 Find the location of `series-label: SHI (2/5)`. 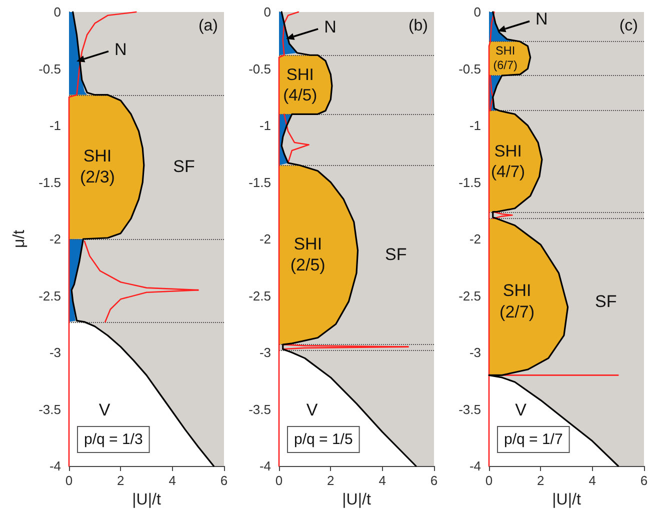

series-label: SHI (2/5) is located at coordinates (308, 254).